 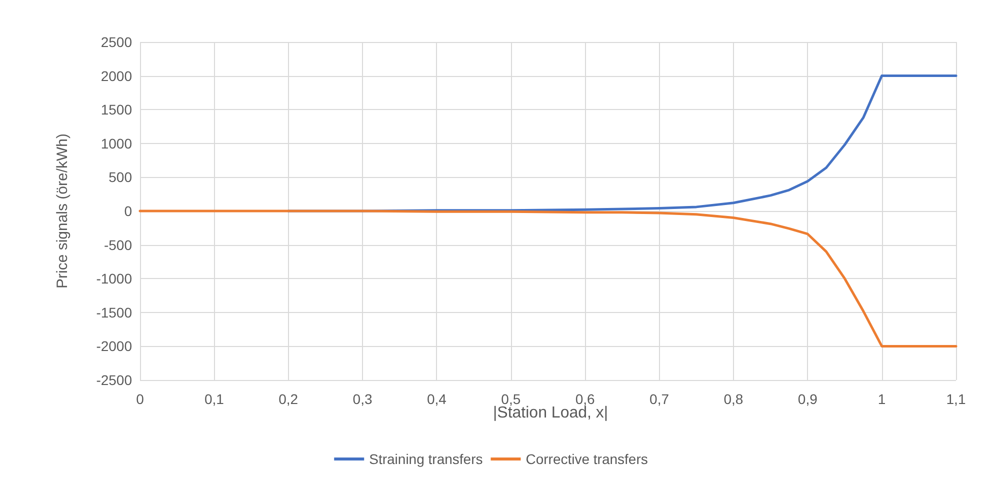 What do you see at coordinates (118, 244) in the screenshot?
I see `y-tick-label: -500` at bounding box center [118, 244].